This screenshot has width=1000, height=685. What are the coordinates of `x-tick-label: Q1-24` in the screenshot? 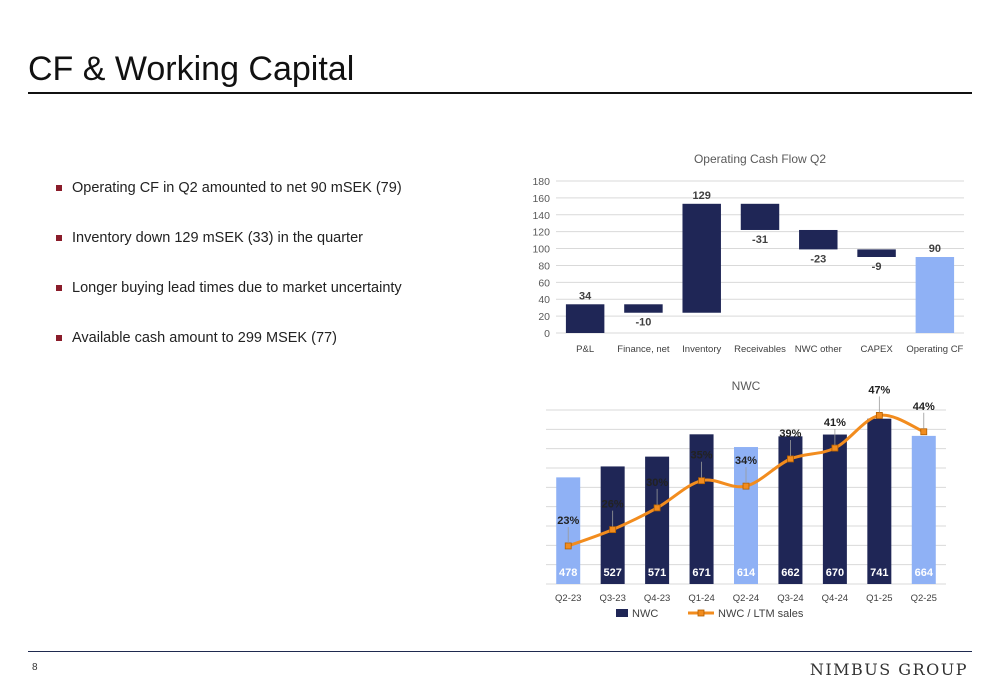 It's located at (701, 598).